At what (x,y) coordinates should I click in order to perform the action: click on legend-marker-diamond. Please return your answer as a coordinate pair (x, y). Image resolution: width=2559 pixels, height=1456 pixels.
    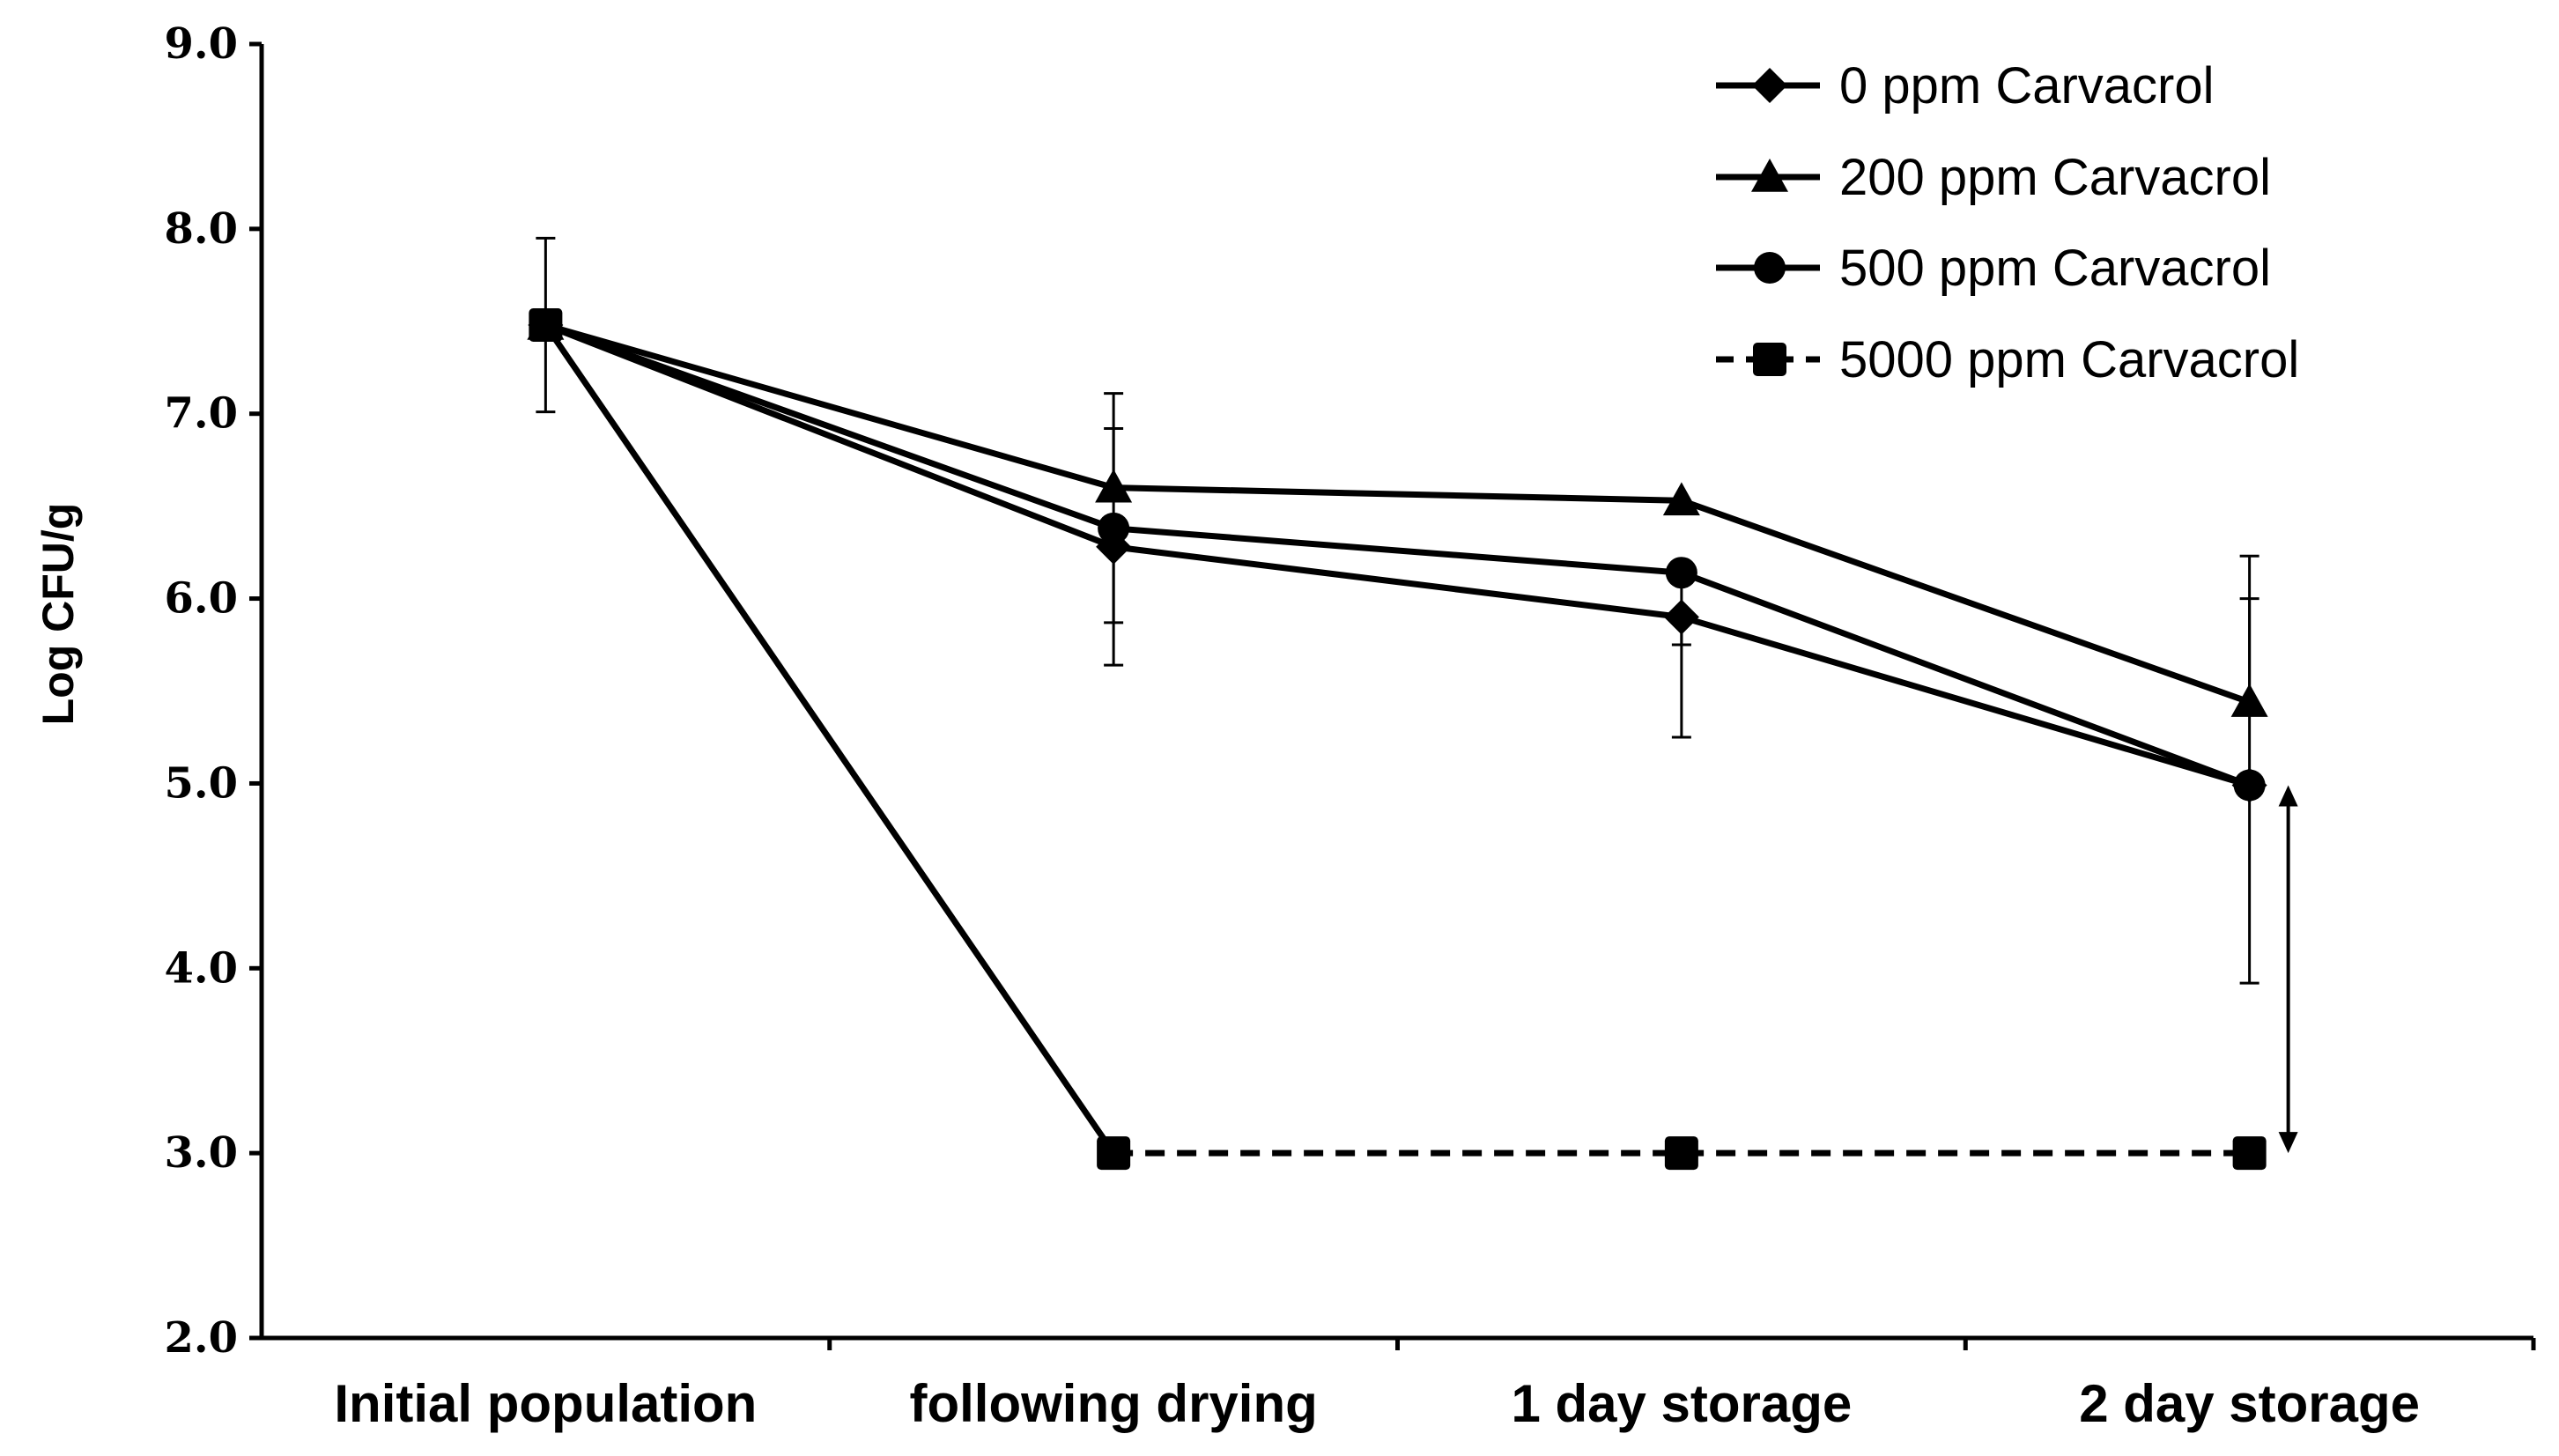
    Looking at the image, I should click on (1769, 85).